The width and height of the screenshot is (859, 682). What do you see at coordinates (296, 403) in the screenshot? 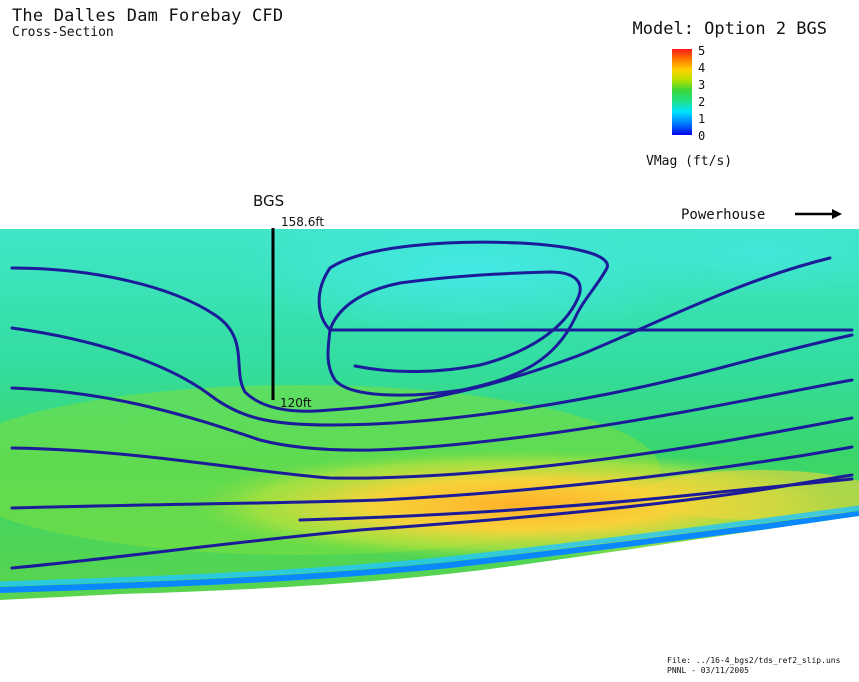
I see `bgs-bottom-elevation: 120ft` at bounding box center [296, 403].